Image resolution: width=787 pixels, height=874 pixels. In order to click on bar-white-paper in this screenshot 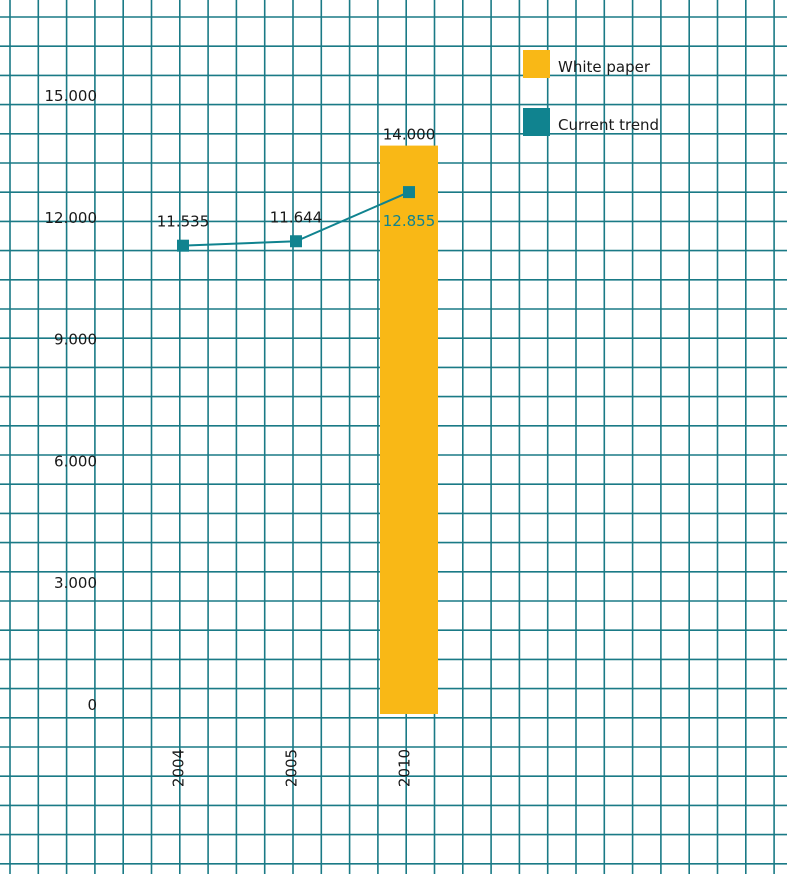, I will do `click(409, 430)`.